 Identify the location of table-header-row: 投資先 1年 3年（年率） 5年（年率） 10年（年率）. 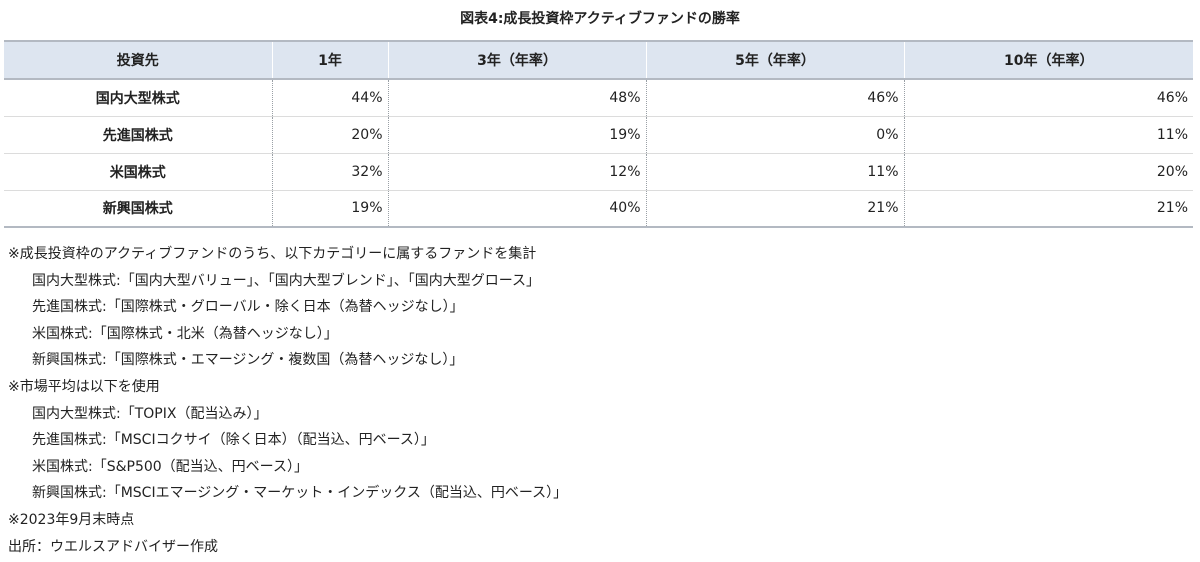
(598, 60).